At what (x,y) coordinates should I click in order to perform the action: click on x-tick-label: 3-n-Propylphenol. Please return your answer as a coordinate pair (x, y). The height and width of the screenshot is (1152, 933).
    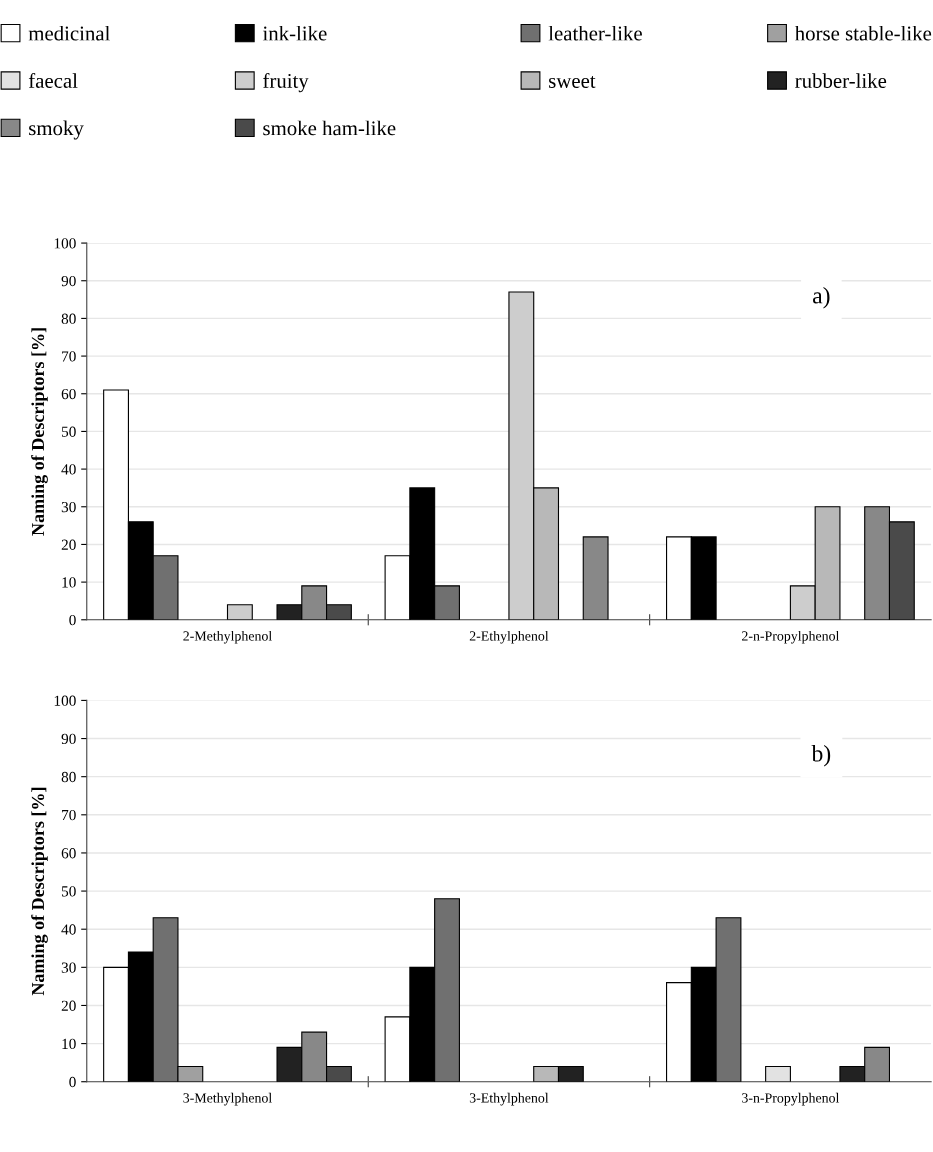
    Looking at the image, I should click on (791, 1099).